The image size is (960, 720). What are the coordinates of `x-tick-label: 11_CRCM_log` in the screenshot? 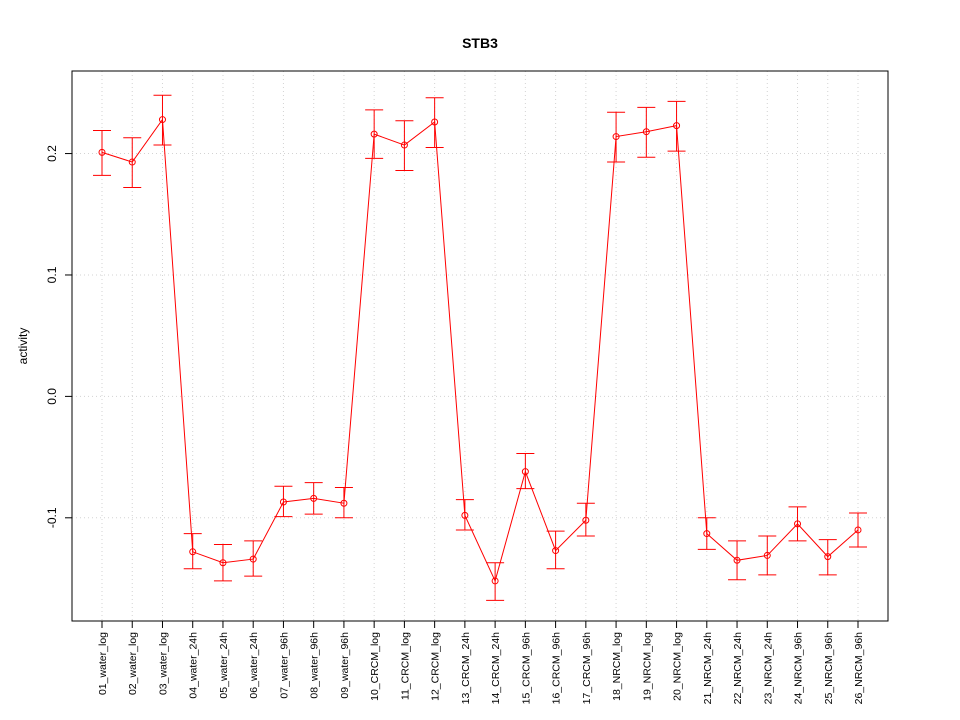 It's located at (405, 666).